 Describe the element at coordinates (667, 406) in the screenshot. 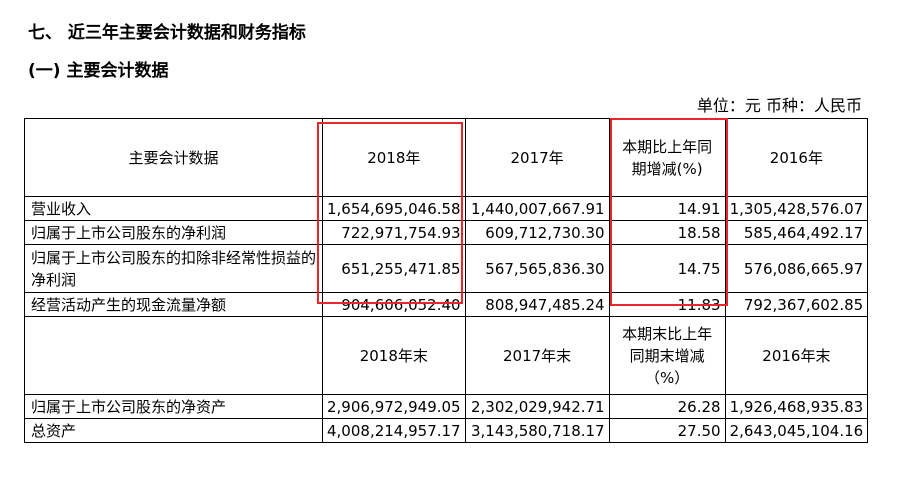

I see `table-cell: 26.28` at that location.